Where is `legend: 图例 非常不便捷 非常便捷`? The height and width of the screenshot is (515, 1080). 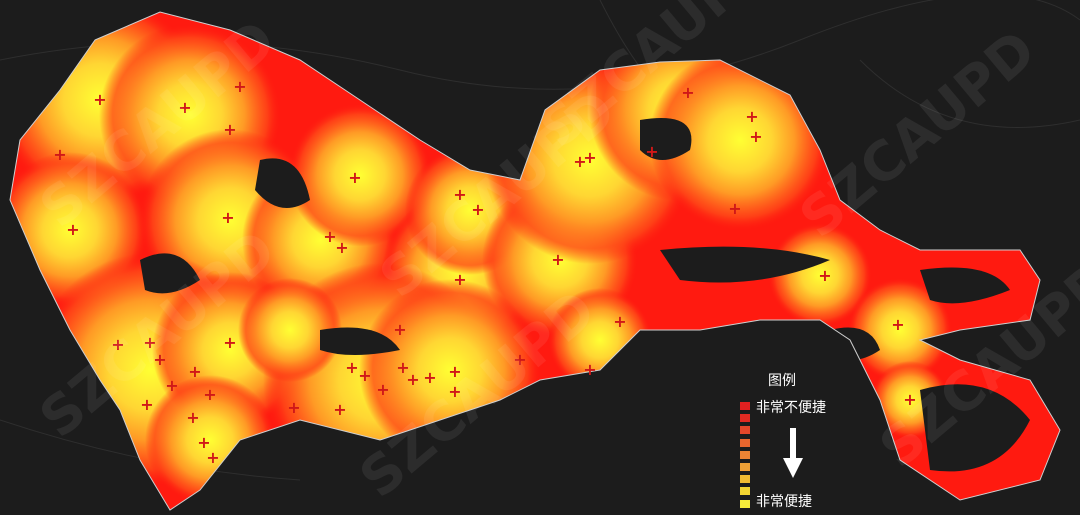
legend: 图例 非常不便捷 非常便捷 is located at coordinates (796, 440).